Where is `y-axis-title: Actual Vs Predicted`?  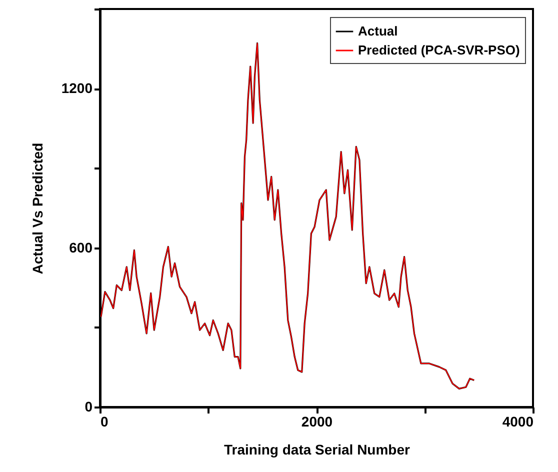
y-axis-title: Actual Vs Predicted is located at coordinates (37, 208).